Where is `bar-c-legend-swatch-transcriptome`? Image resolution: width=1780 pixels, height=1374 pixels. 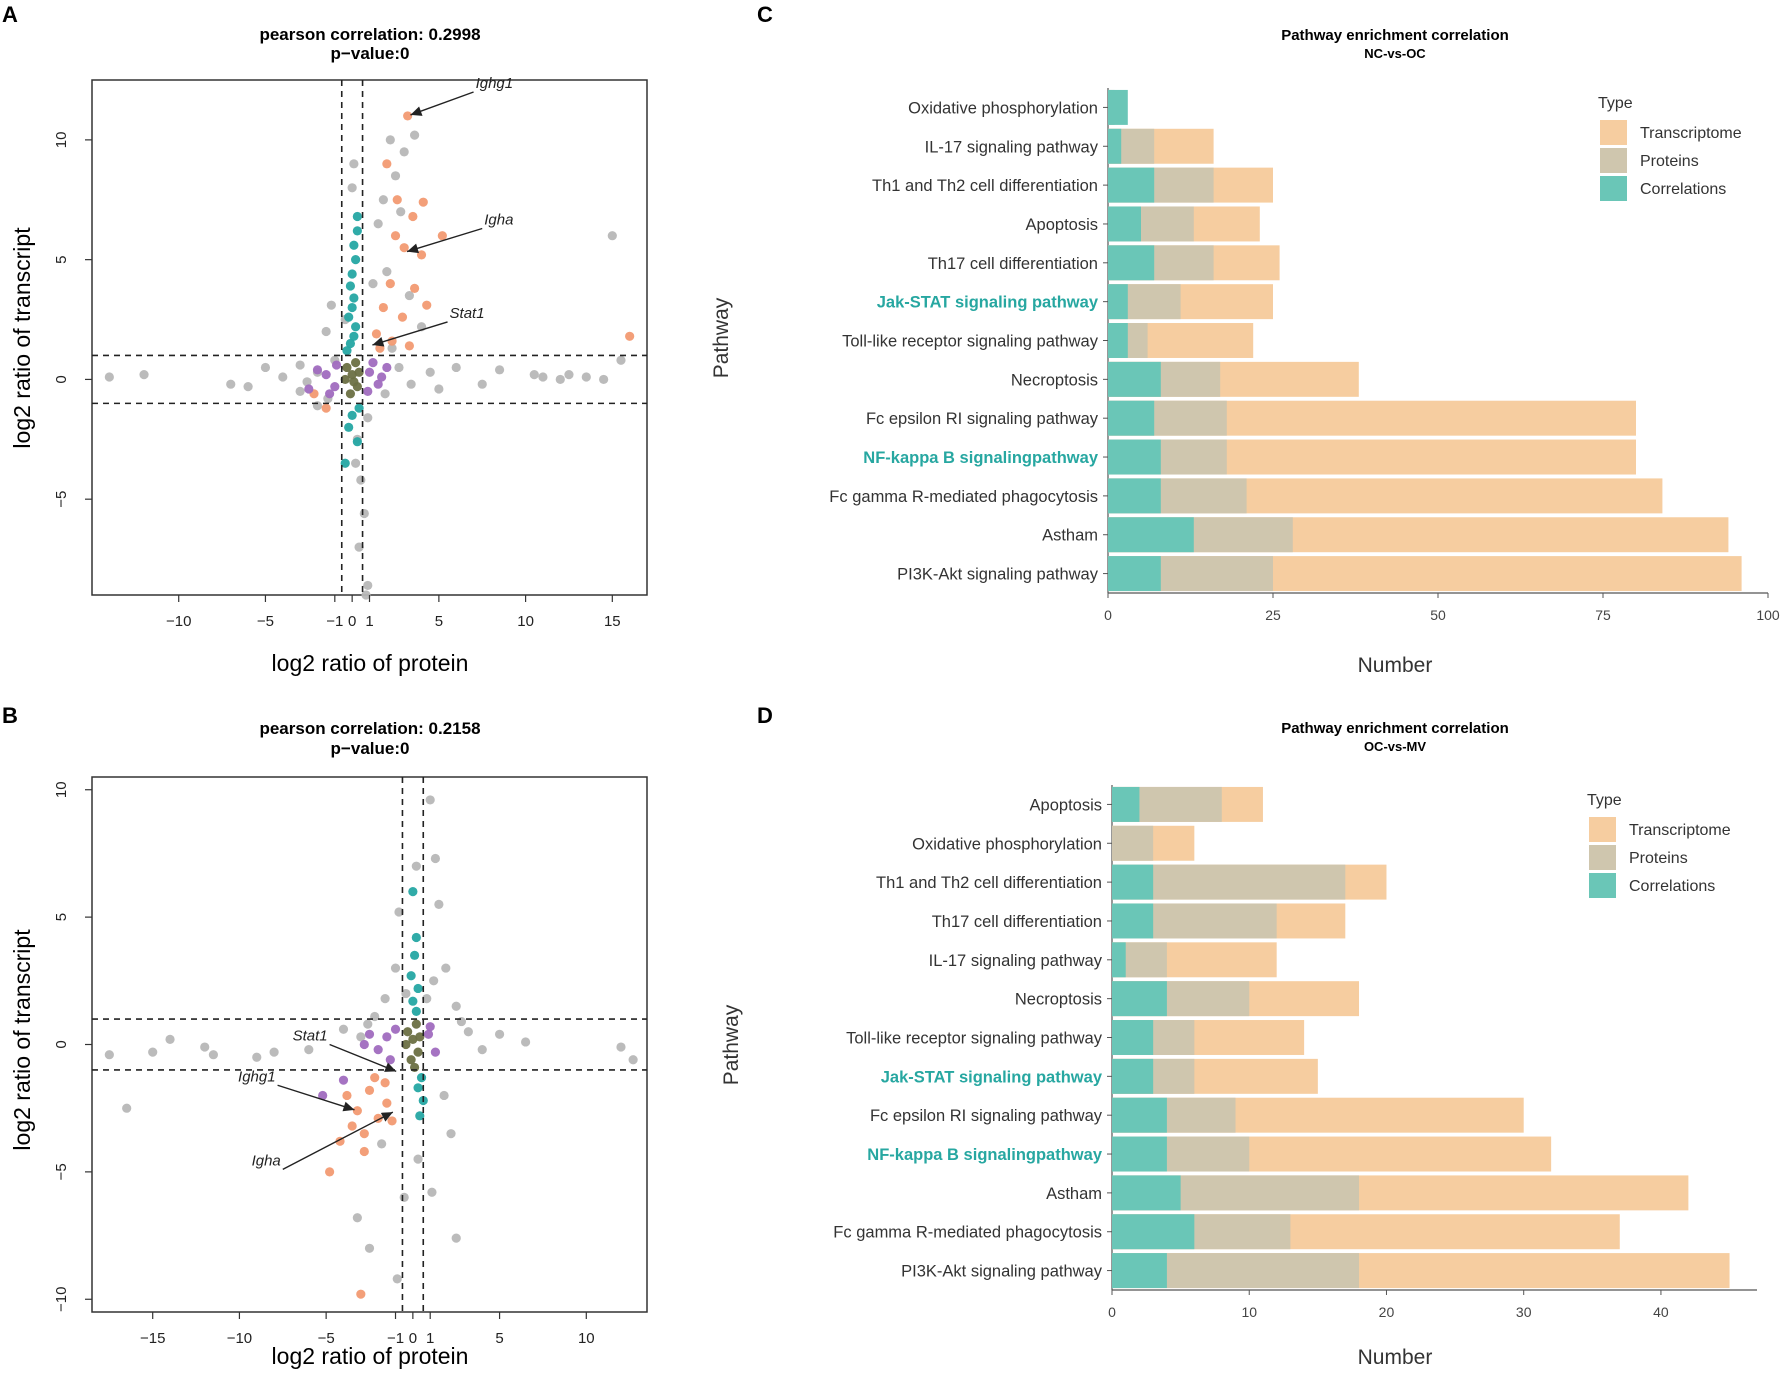 bar-c-legend-swatch-transcriptome is located at coordinates (1613, 132).